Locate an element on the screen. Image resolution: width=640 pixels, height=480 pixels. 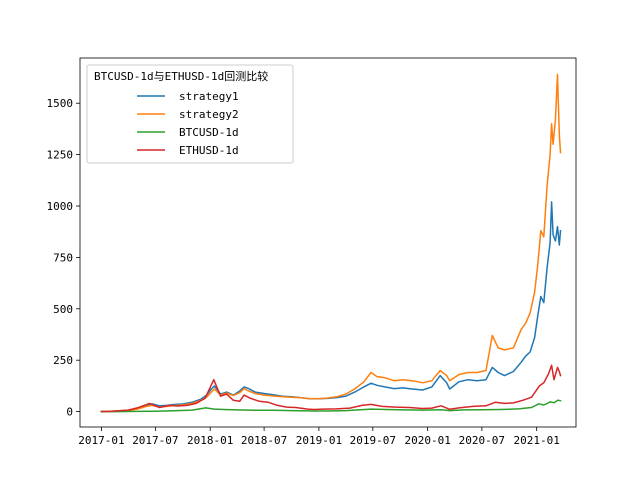
x-tick-label: 2018-01 is located at coordinates (210, 440).